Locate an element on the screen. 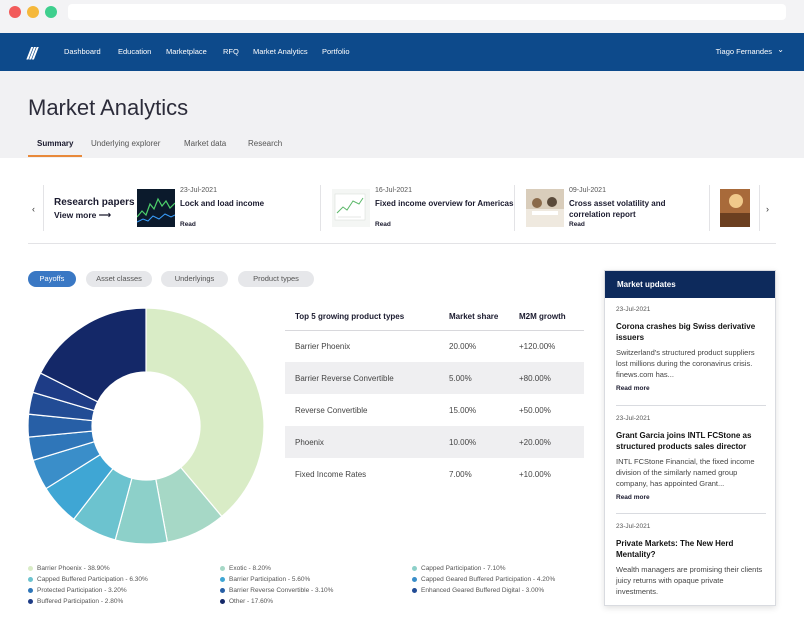 The width and height of the screenshot is (804, 631). legend-item: Protected Participation - 3.20% is located at coordinates (77, 590).